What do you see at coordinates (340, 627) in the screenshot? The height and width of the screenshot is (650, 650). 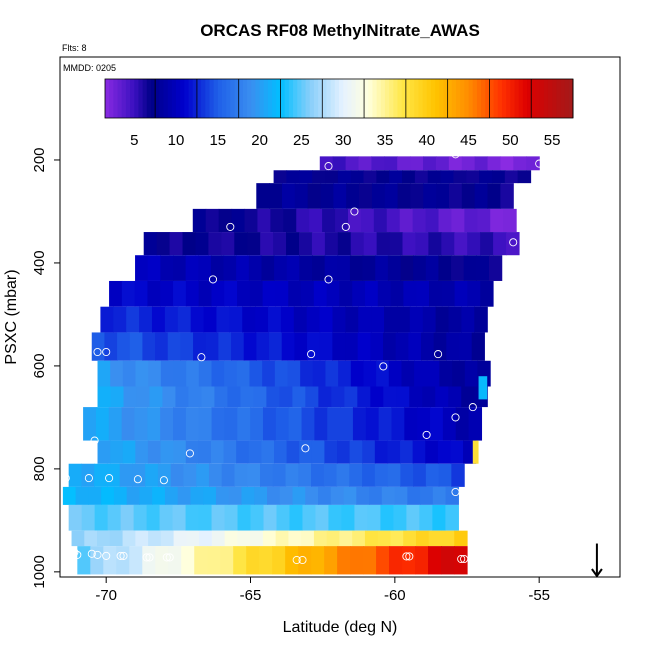 I see `x-axis-label: Latitude (deg N)` at bounding box center [340, 627].